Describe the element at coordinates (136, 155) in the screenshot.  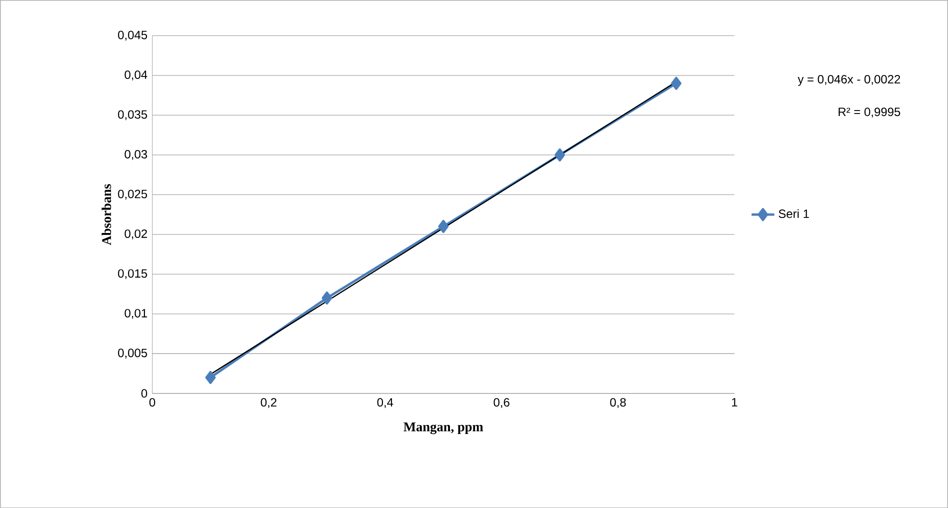
I see `y-tick-label: 0,03` at that location.